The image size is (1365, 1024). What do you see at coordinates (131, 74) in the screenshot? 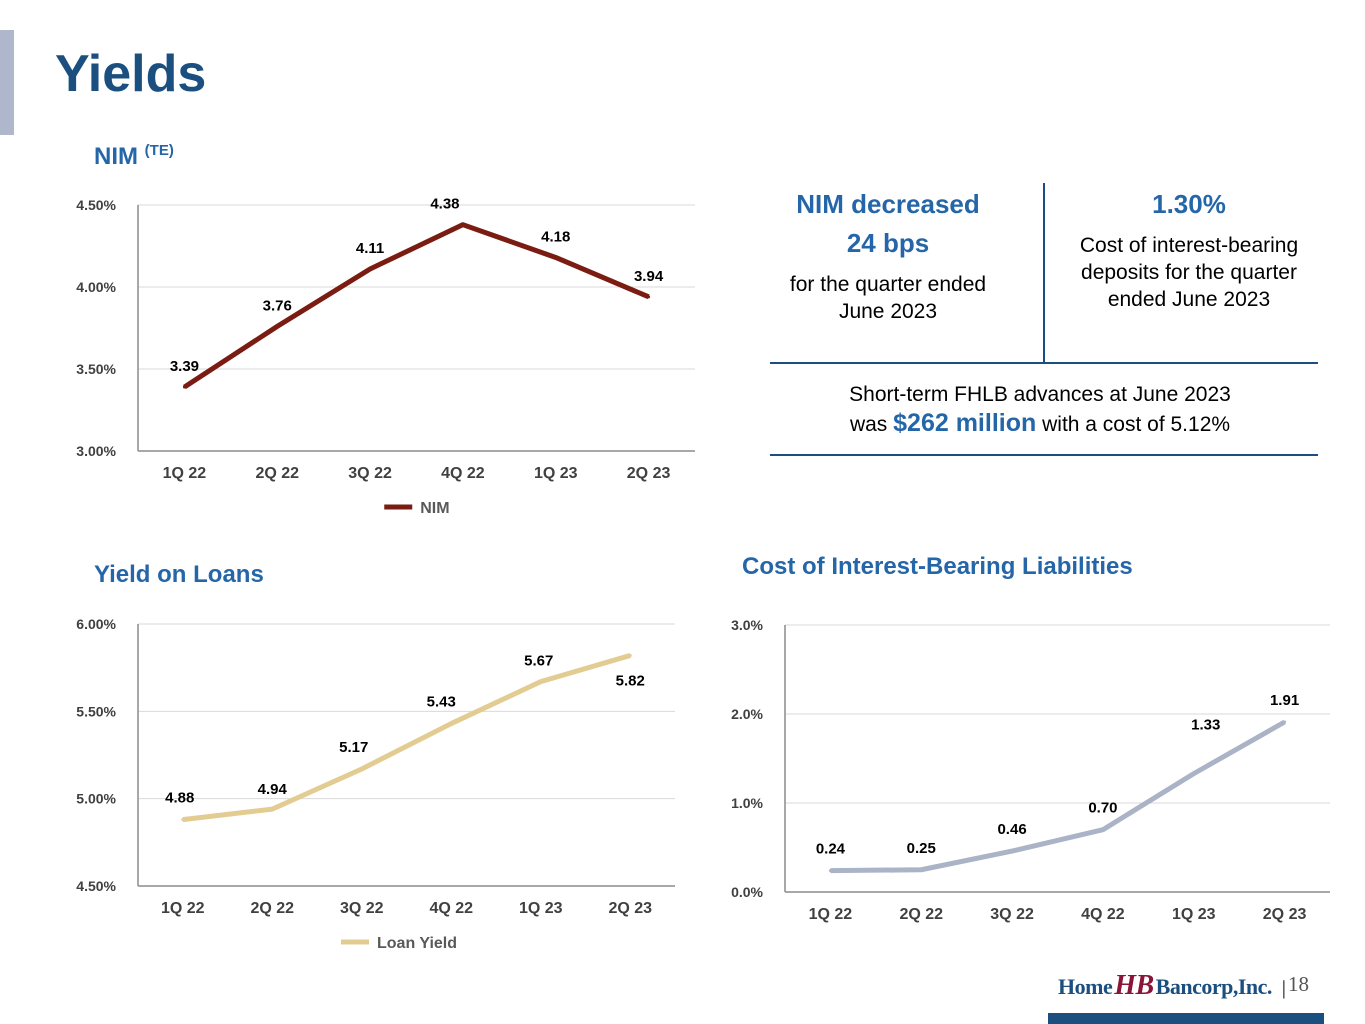
I see `page-title: Yields` at bounding box center [131, 74].